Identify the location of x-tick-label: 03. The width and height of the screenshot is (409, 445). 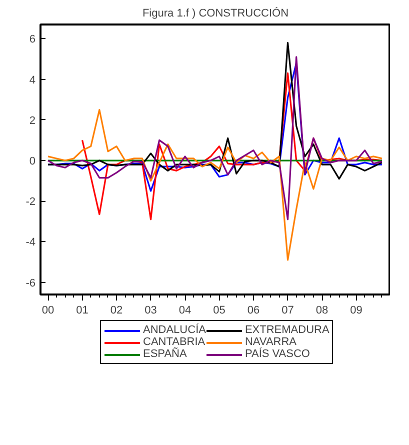
(150, 310).